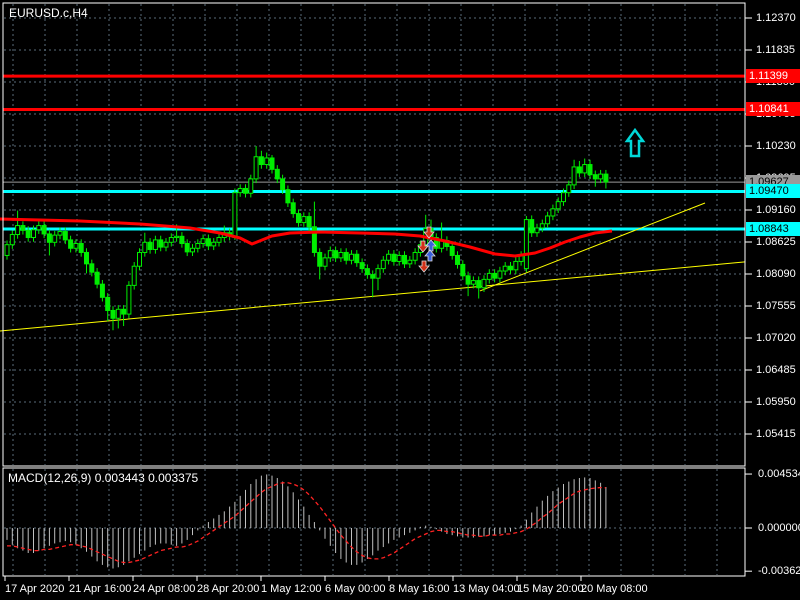 This screenshot has width=800, height=600. Describe the element at coordinates (430, 255) in the screenshot. I see `buy-arrow-icon` at that location.